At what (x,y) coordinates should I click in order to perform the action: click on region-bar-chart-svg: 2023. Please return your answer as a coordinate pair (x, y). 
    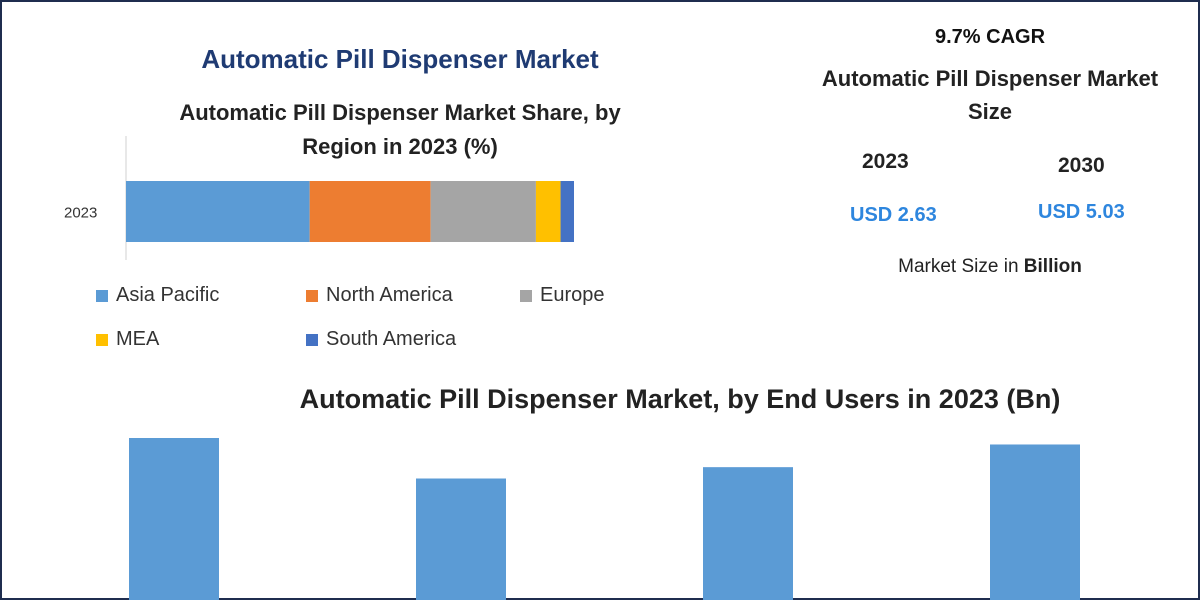
    Looking at the image, I should click on (319, 198).